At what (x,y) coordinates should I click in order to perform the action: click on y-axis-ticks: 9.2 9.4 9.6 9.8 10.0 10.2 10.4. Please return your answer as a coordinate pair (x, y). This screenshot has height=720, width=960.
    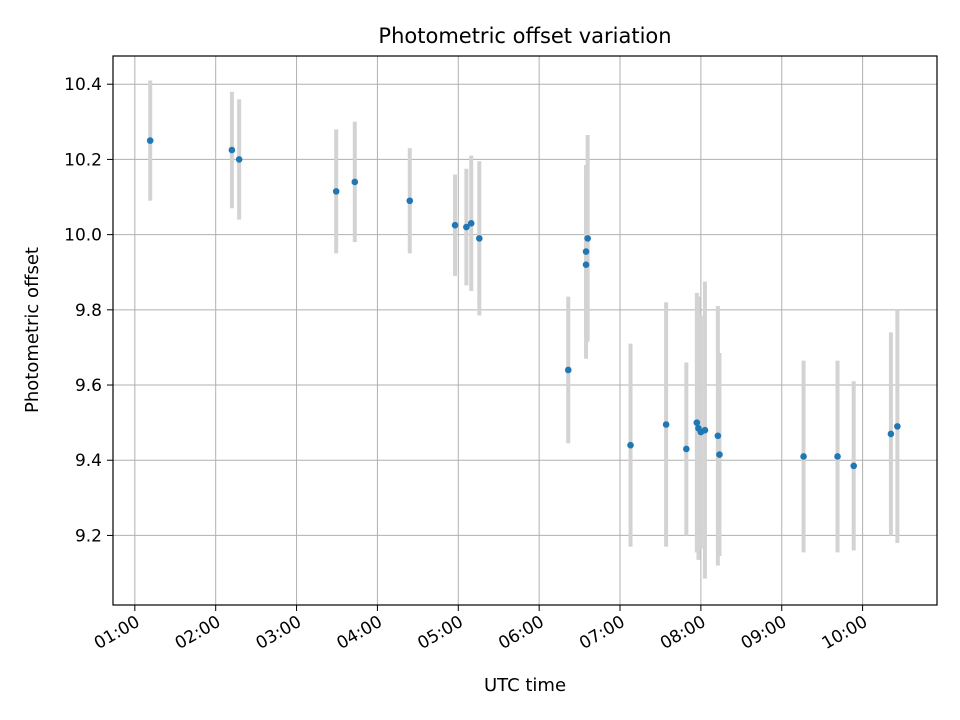
    Looking at the image, I should click on (88, 310).